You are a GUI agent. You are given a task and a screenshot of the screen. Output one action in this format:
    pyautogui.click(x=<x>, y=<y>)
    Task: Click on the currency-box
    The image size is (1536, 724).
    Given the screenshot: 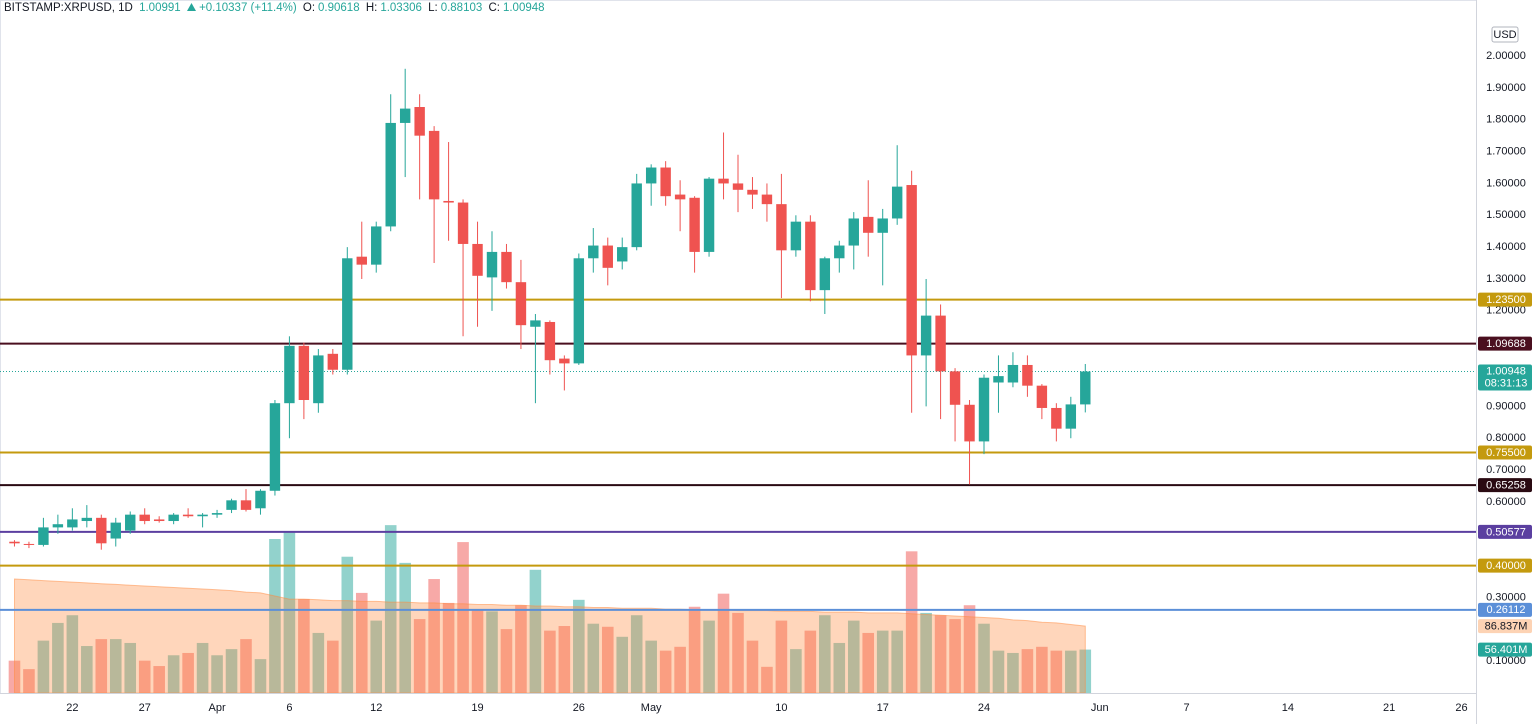 What is the action you would take?
    pyautogui.click(x=1505, y=34)
    